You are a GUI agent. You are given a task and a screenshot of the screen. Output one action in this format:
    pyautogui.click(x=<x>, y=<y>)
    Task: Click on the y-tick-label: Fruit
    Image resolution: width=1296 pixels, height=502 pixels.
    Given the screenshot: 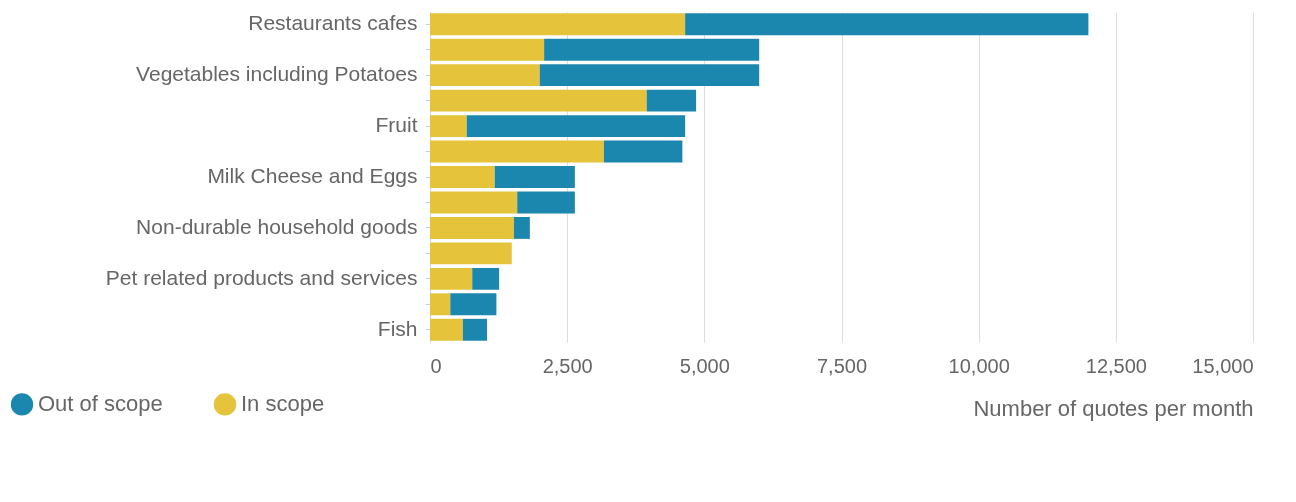 What is the action you would take?
    pyautogui.click(x=396, y=125)
    